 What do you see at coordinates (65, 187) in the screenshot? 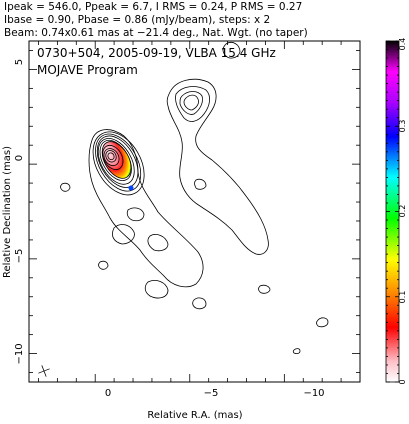
I see `east-contour` at bounding box center [65, 187].